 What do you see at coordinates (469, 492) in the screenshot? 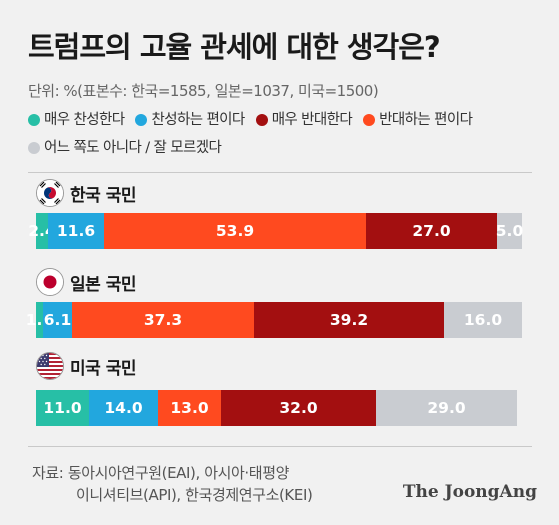
I see `brand-logo: The JoongAng` at bounding box center [469, 492].